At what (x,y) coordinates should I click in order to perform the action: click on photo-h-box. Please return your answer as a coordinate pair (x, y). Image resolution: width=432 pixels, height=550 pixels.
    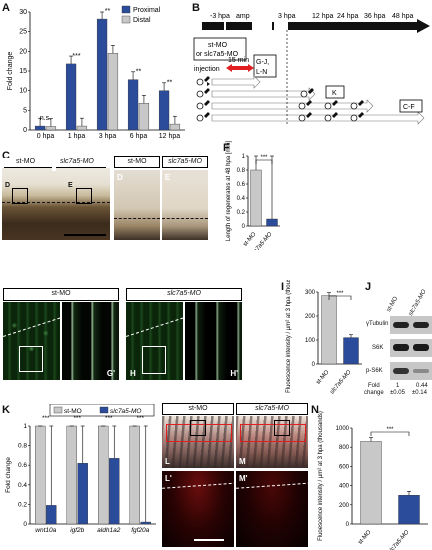
    Looking at the image, I should click on (154, 360).